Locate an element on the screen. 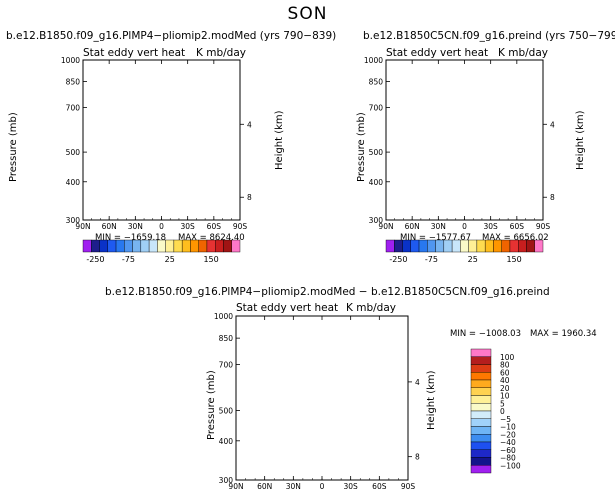 The width and height of the screenshot is (615, 499). panel3-left-label: Stat eddy vert heat is located at coordinates (287, 308).